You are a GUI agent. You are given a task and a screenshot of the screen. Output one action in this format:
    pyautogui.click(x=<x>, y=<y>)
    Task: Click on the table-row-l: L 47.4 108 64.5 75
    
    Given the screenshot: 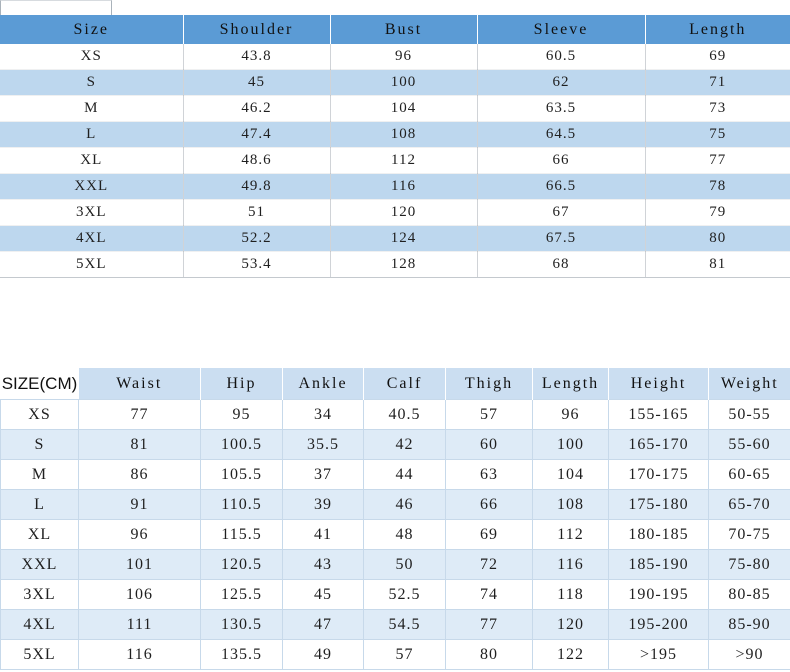 What is the action you would take?
    pyautogui.click(x=395, y=134)
    